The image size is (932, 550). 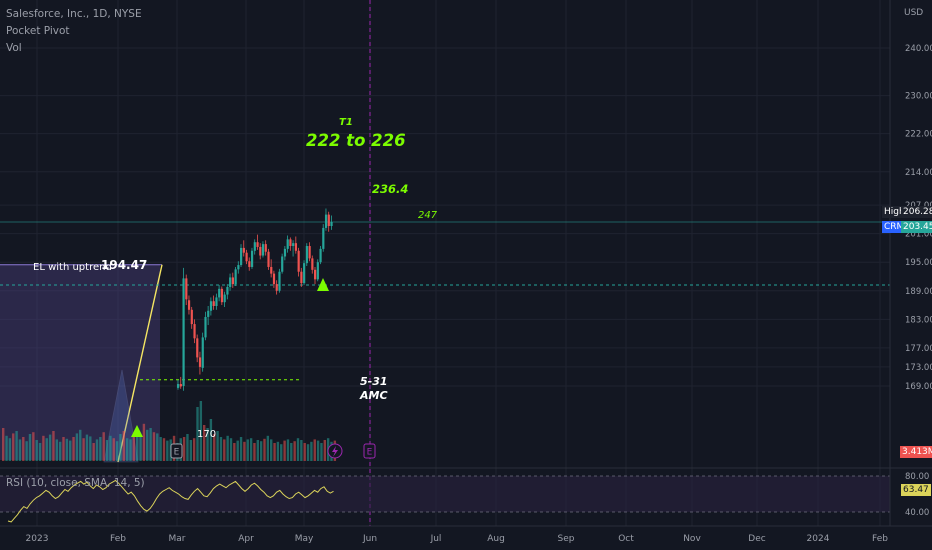 What do you see at coordinates (121, 416) in the screenshot?
I see `el-wedge` at bounding box center [121, 416].